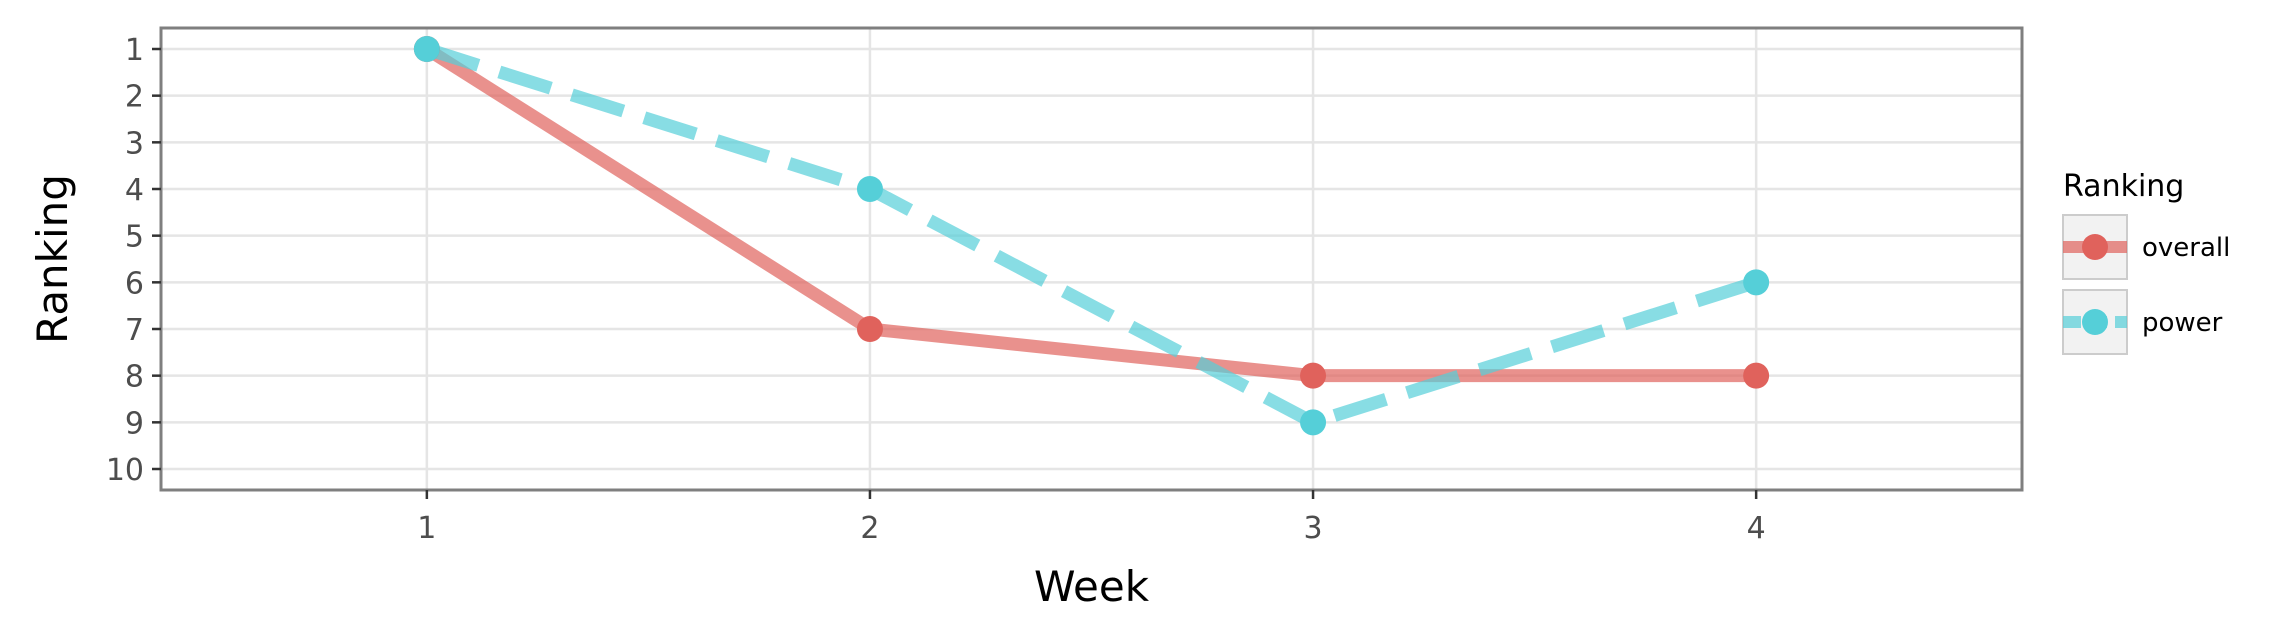  I want to click on y-axis-title: Ranking, so click(52, 259).